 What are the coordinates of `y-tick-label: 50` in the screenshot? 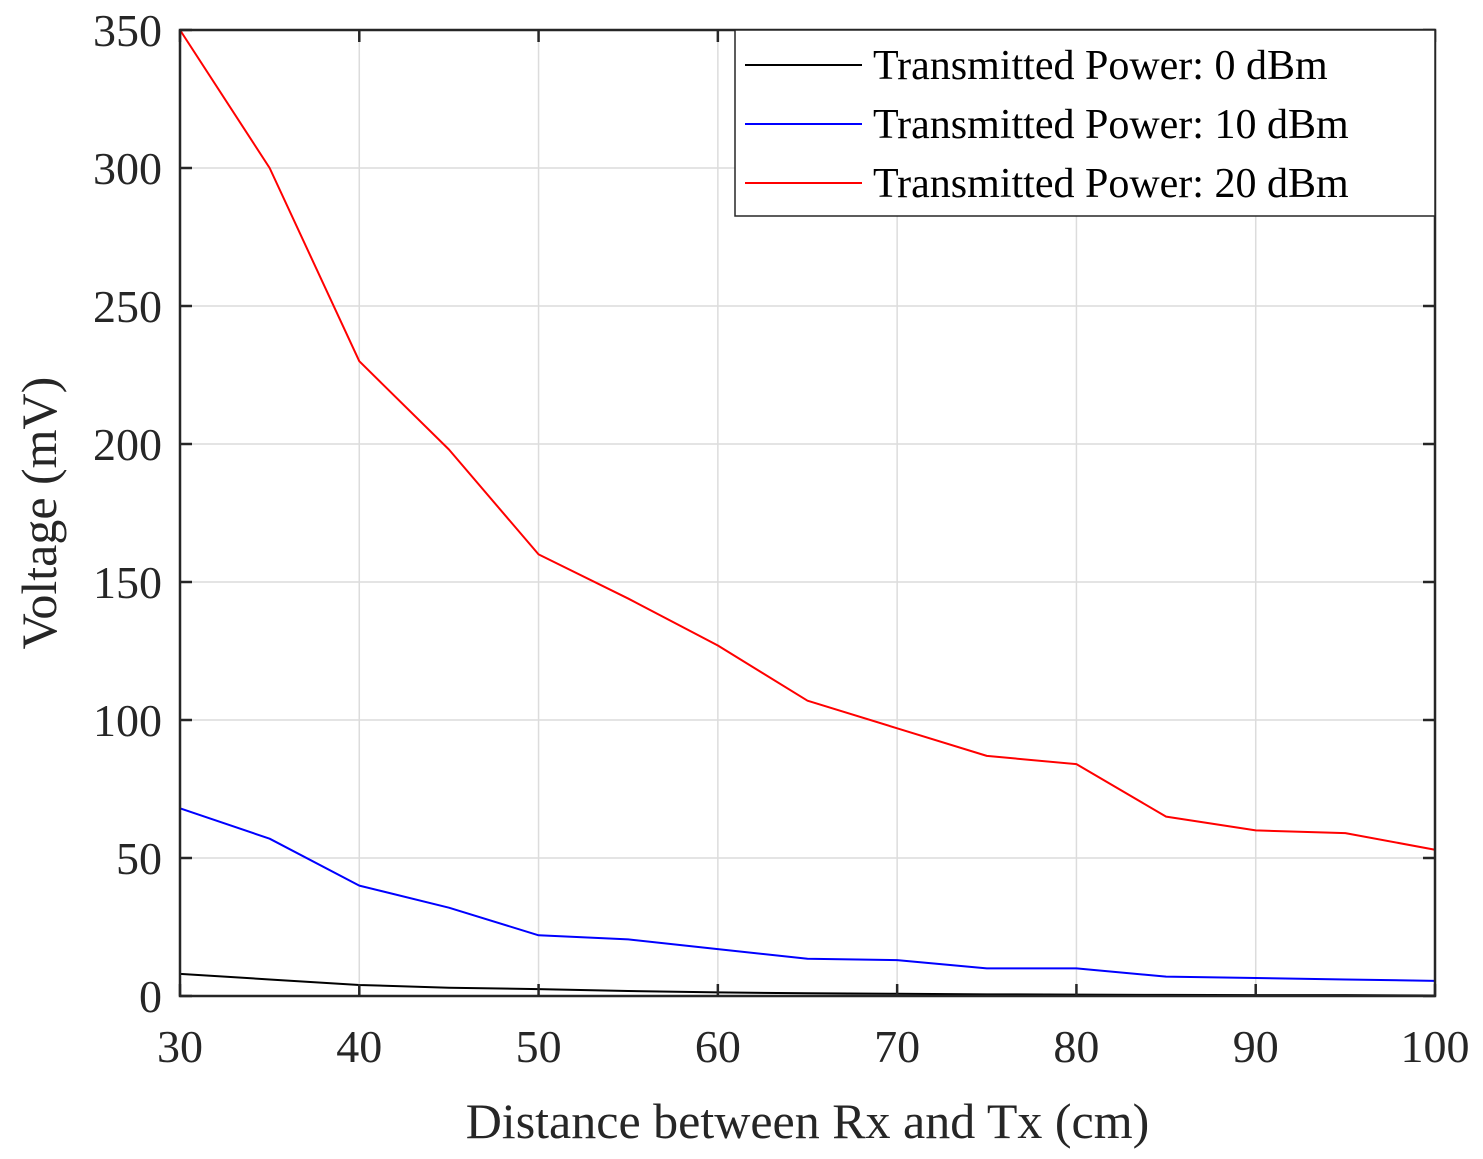 It's located at (139, 858).